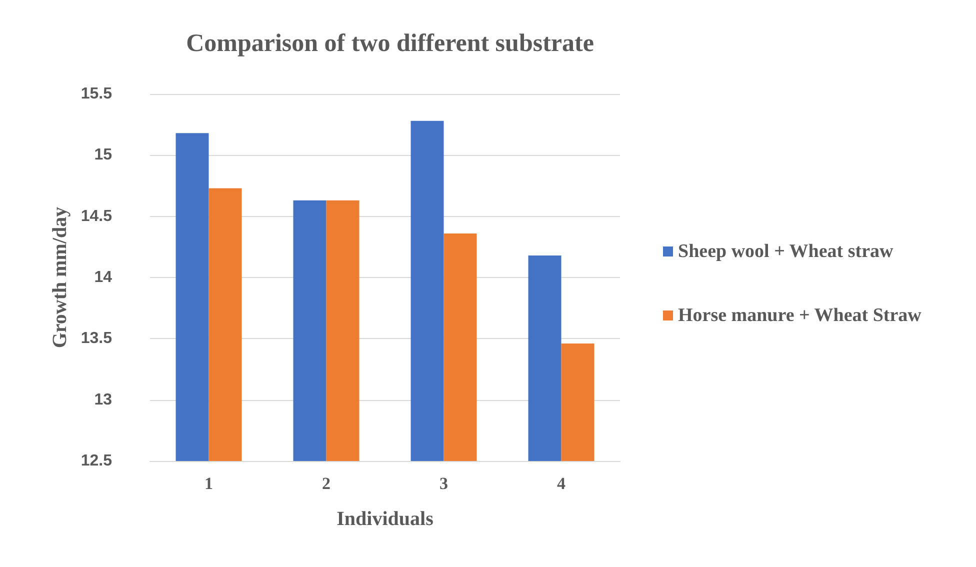  What do you see at coordinates (444, 483) in the screenshot?
I see `x-tick-label: 3` at bounding box center [444, 483].